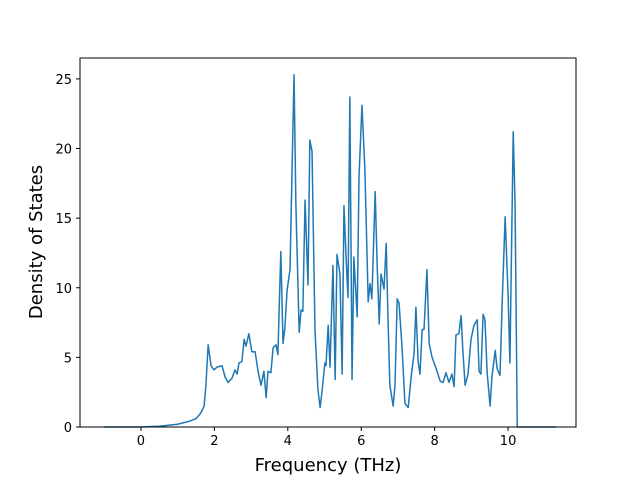  Describe the element at coordinates (288, 441) in the screenshot. I see `x-tick-label: 4` at that location.